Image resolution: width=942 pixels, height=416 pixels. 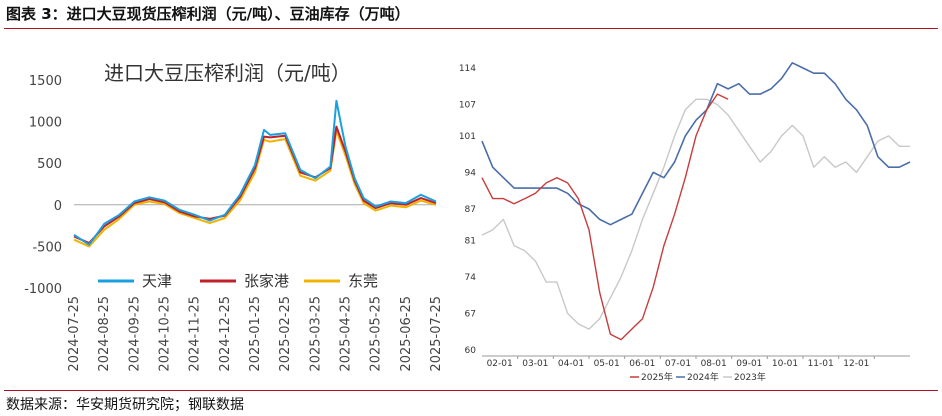 What do you see at coordinates (165, 334) in the screenshot?
I see `x-tick-label: 2024-10-25` at bounding box center [165, 334].